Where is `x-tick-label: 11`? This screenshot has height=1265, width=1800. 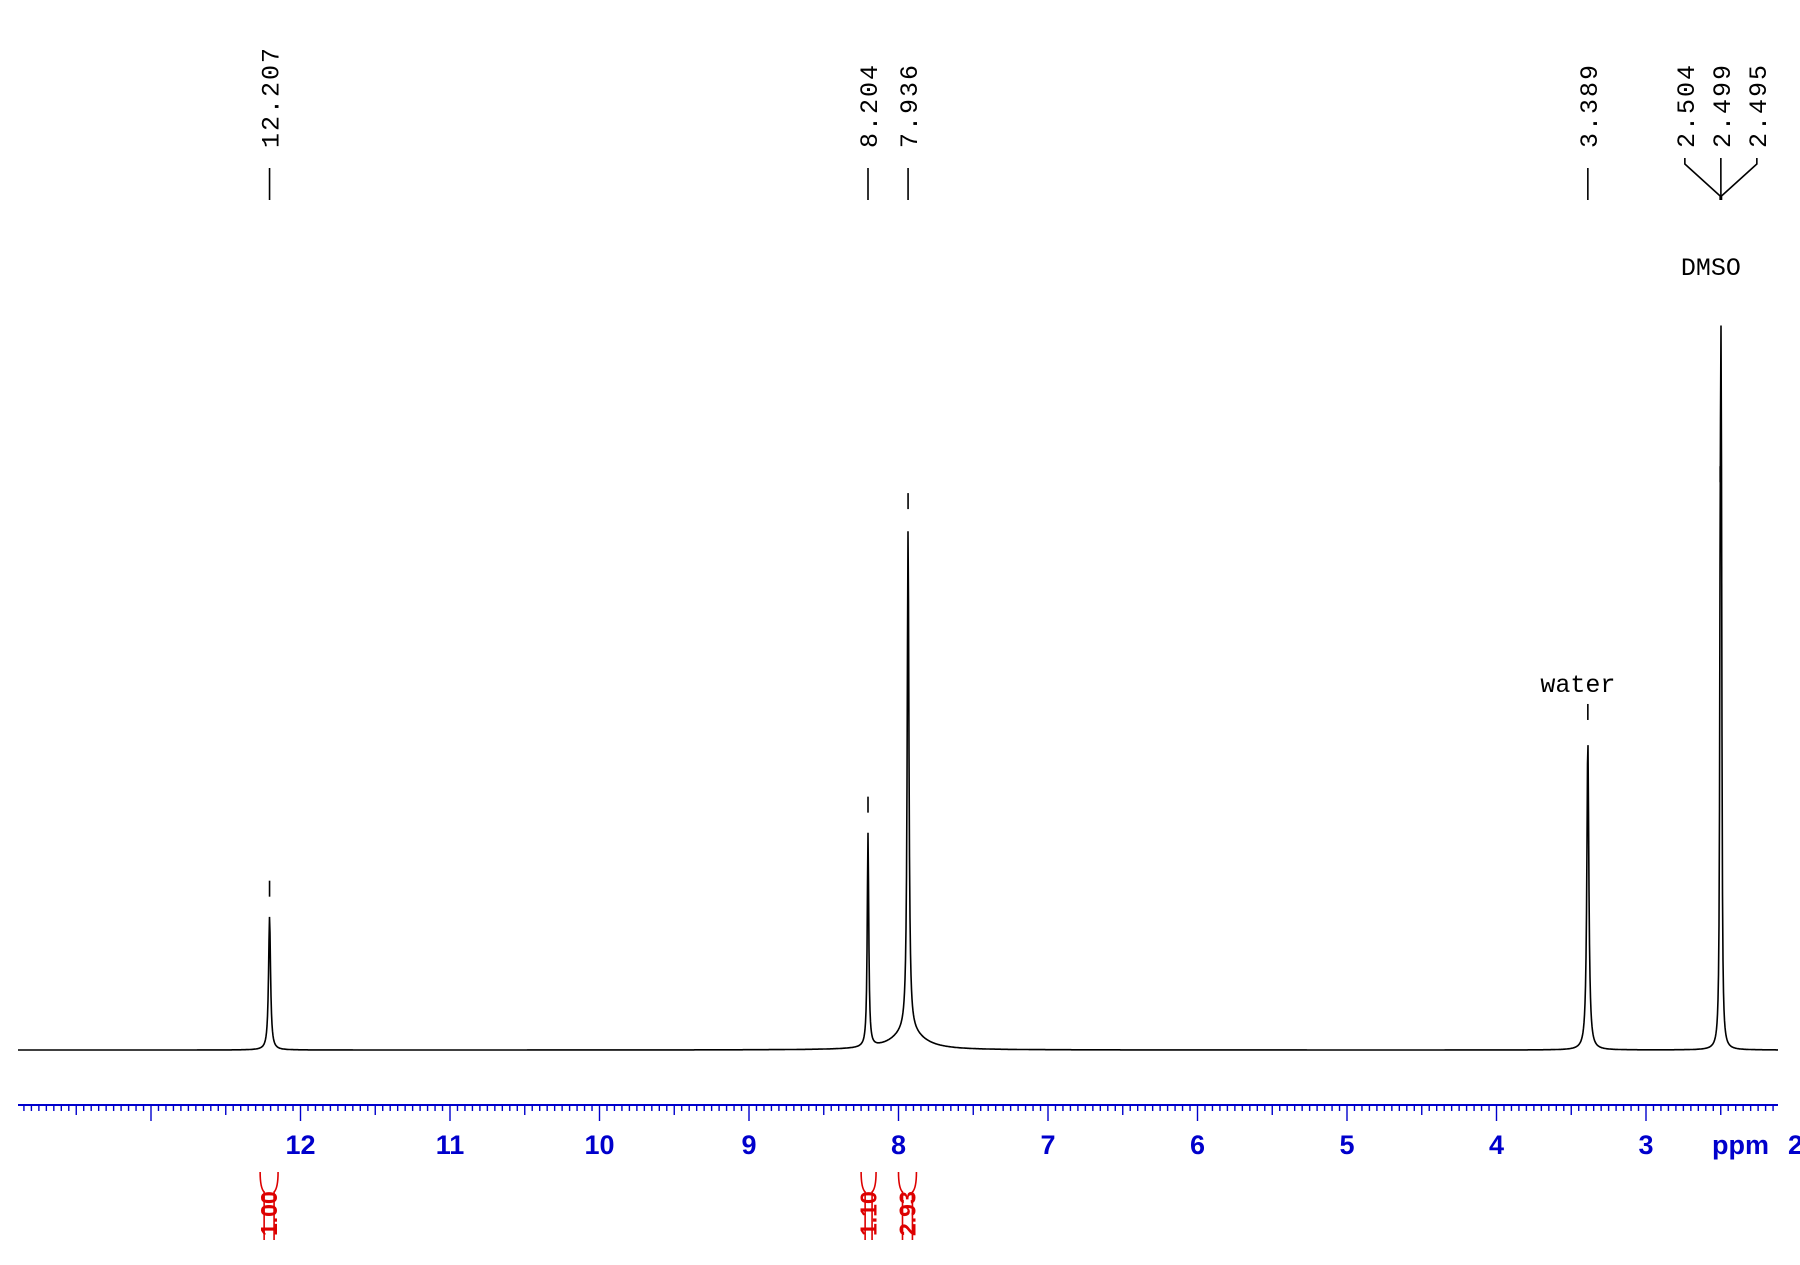 x-tick-label: 11 is located at coordinates (450, 1145).